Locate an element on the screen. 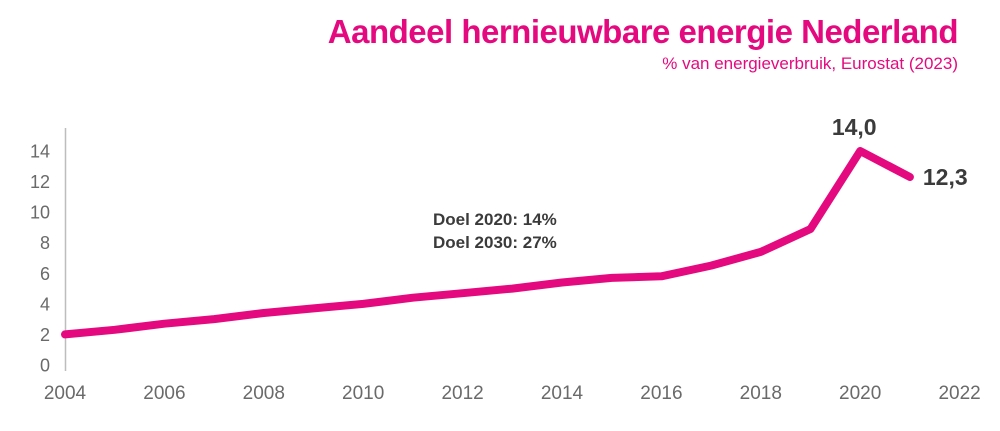 The width and height of the screenshot is (1000, 431). chart-subtitle: % van energieverbruik, Eurostat (2023) is located at coordinates (810, 64).